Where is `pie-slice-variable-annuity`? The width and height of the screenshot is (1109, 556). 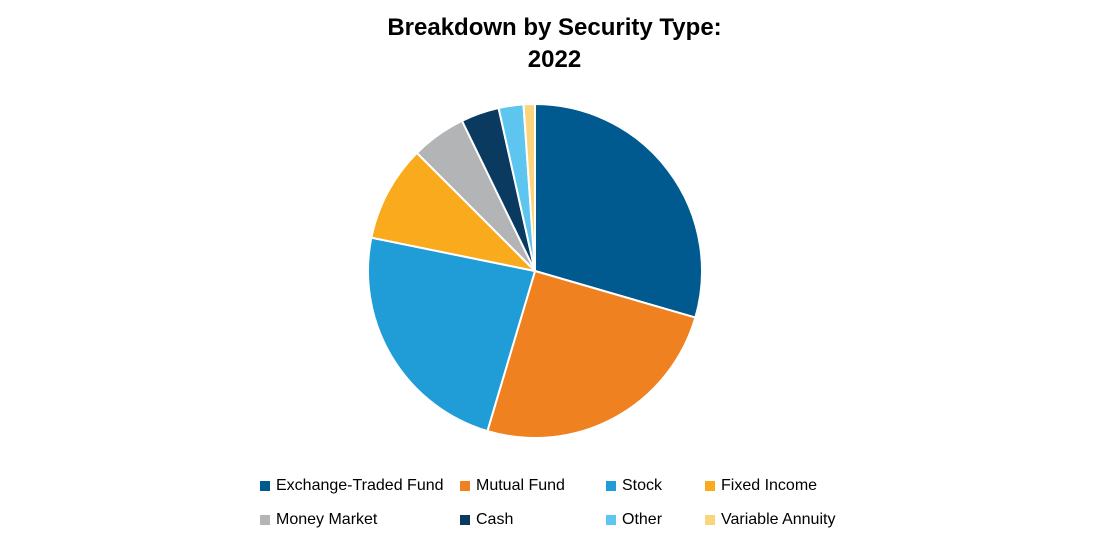
pie-slice-variable-annuity is located at coordinates (529, 187).